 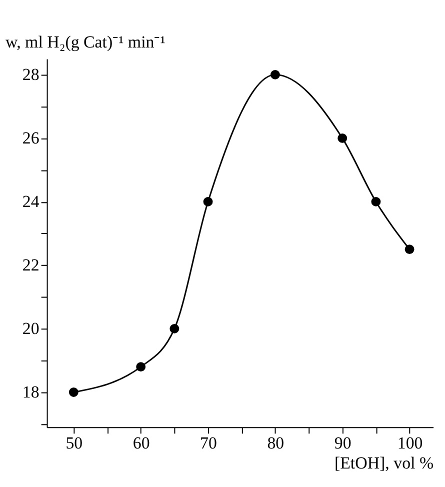 What do you see at coordinates (31, 202) in the screenshot?
I see `y-tick-label: 24` at bounding box center [31, 202].